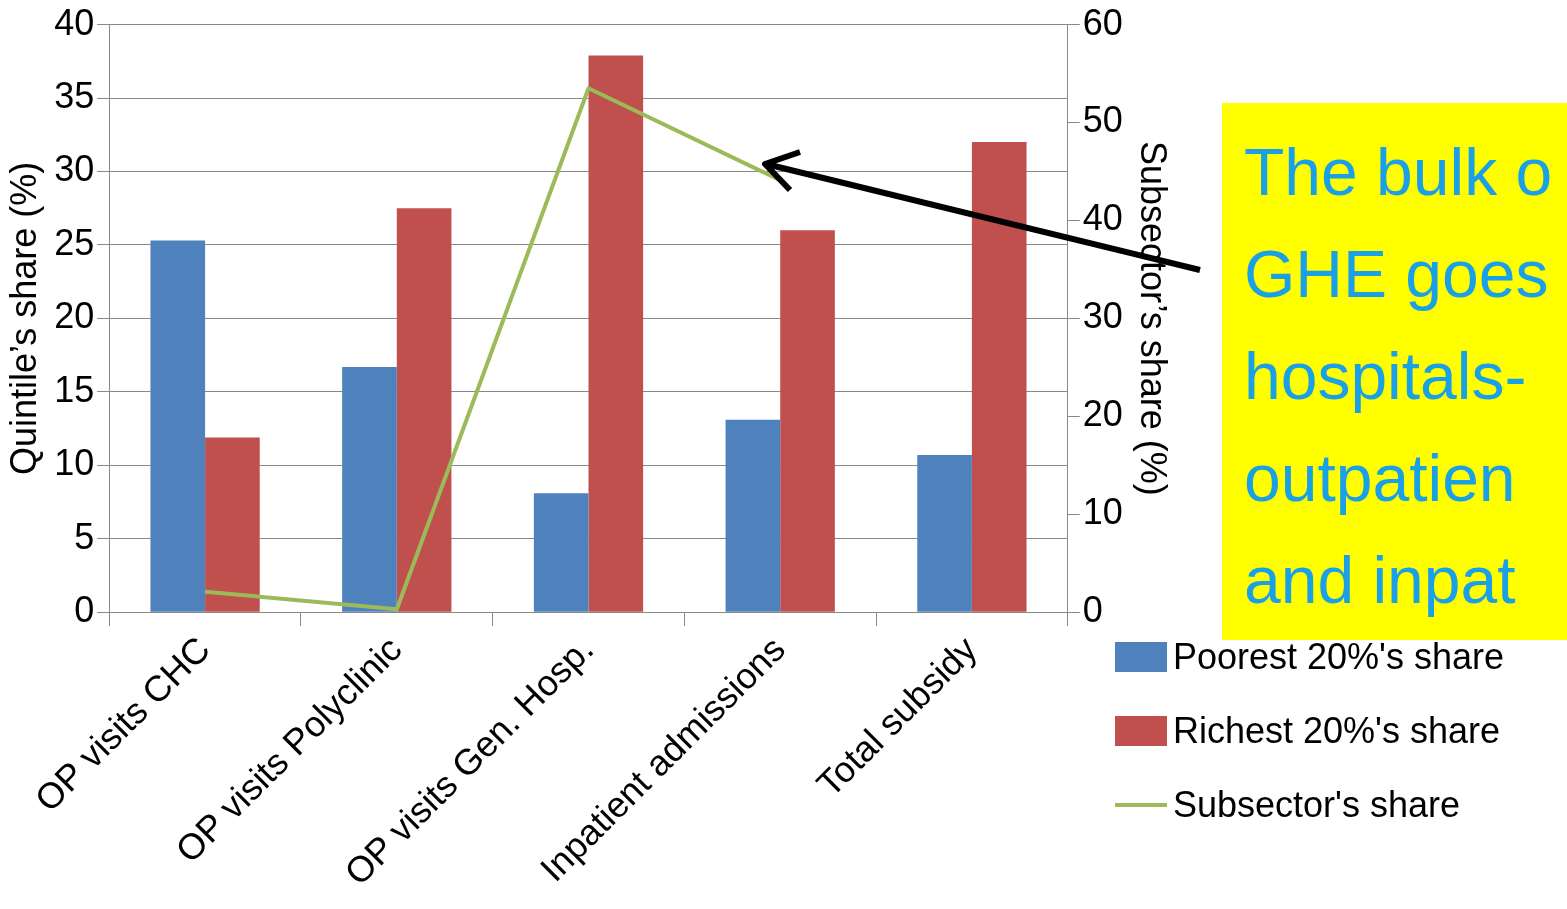  Describe the element at coordinates (1102, 218) in the screenshot. I see `y2-tick-label: 40` at that location.